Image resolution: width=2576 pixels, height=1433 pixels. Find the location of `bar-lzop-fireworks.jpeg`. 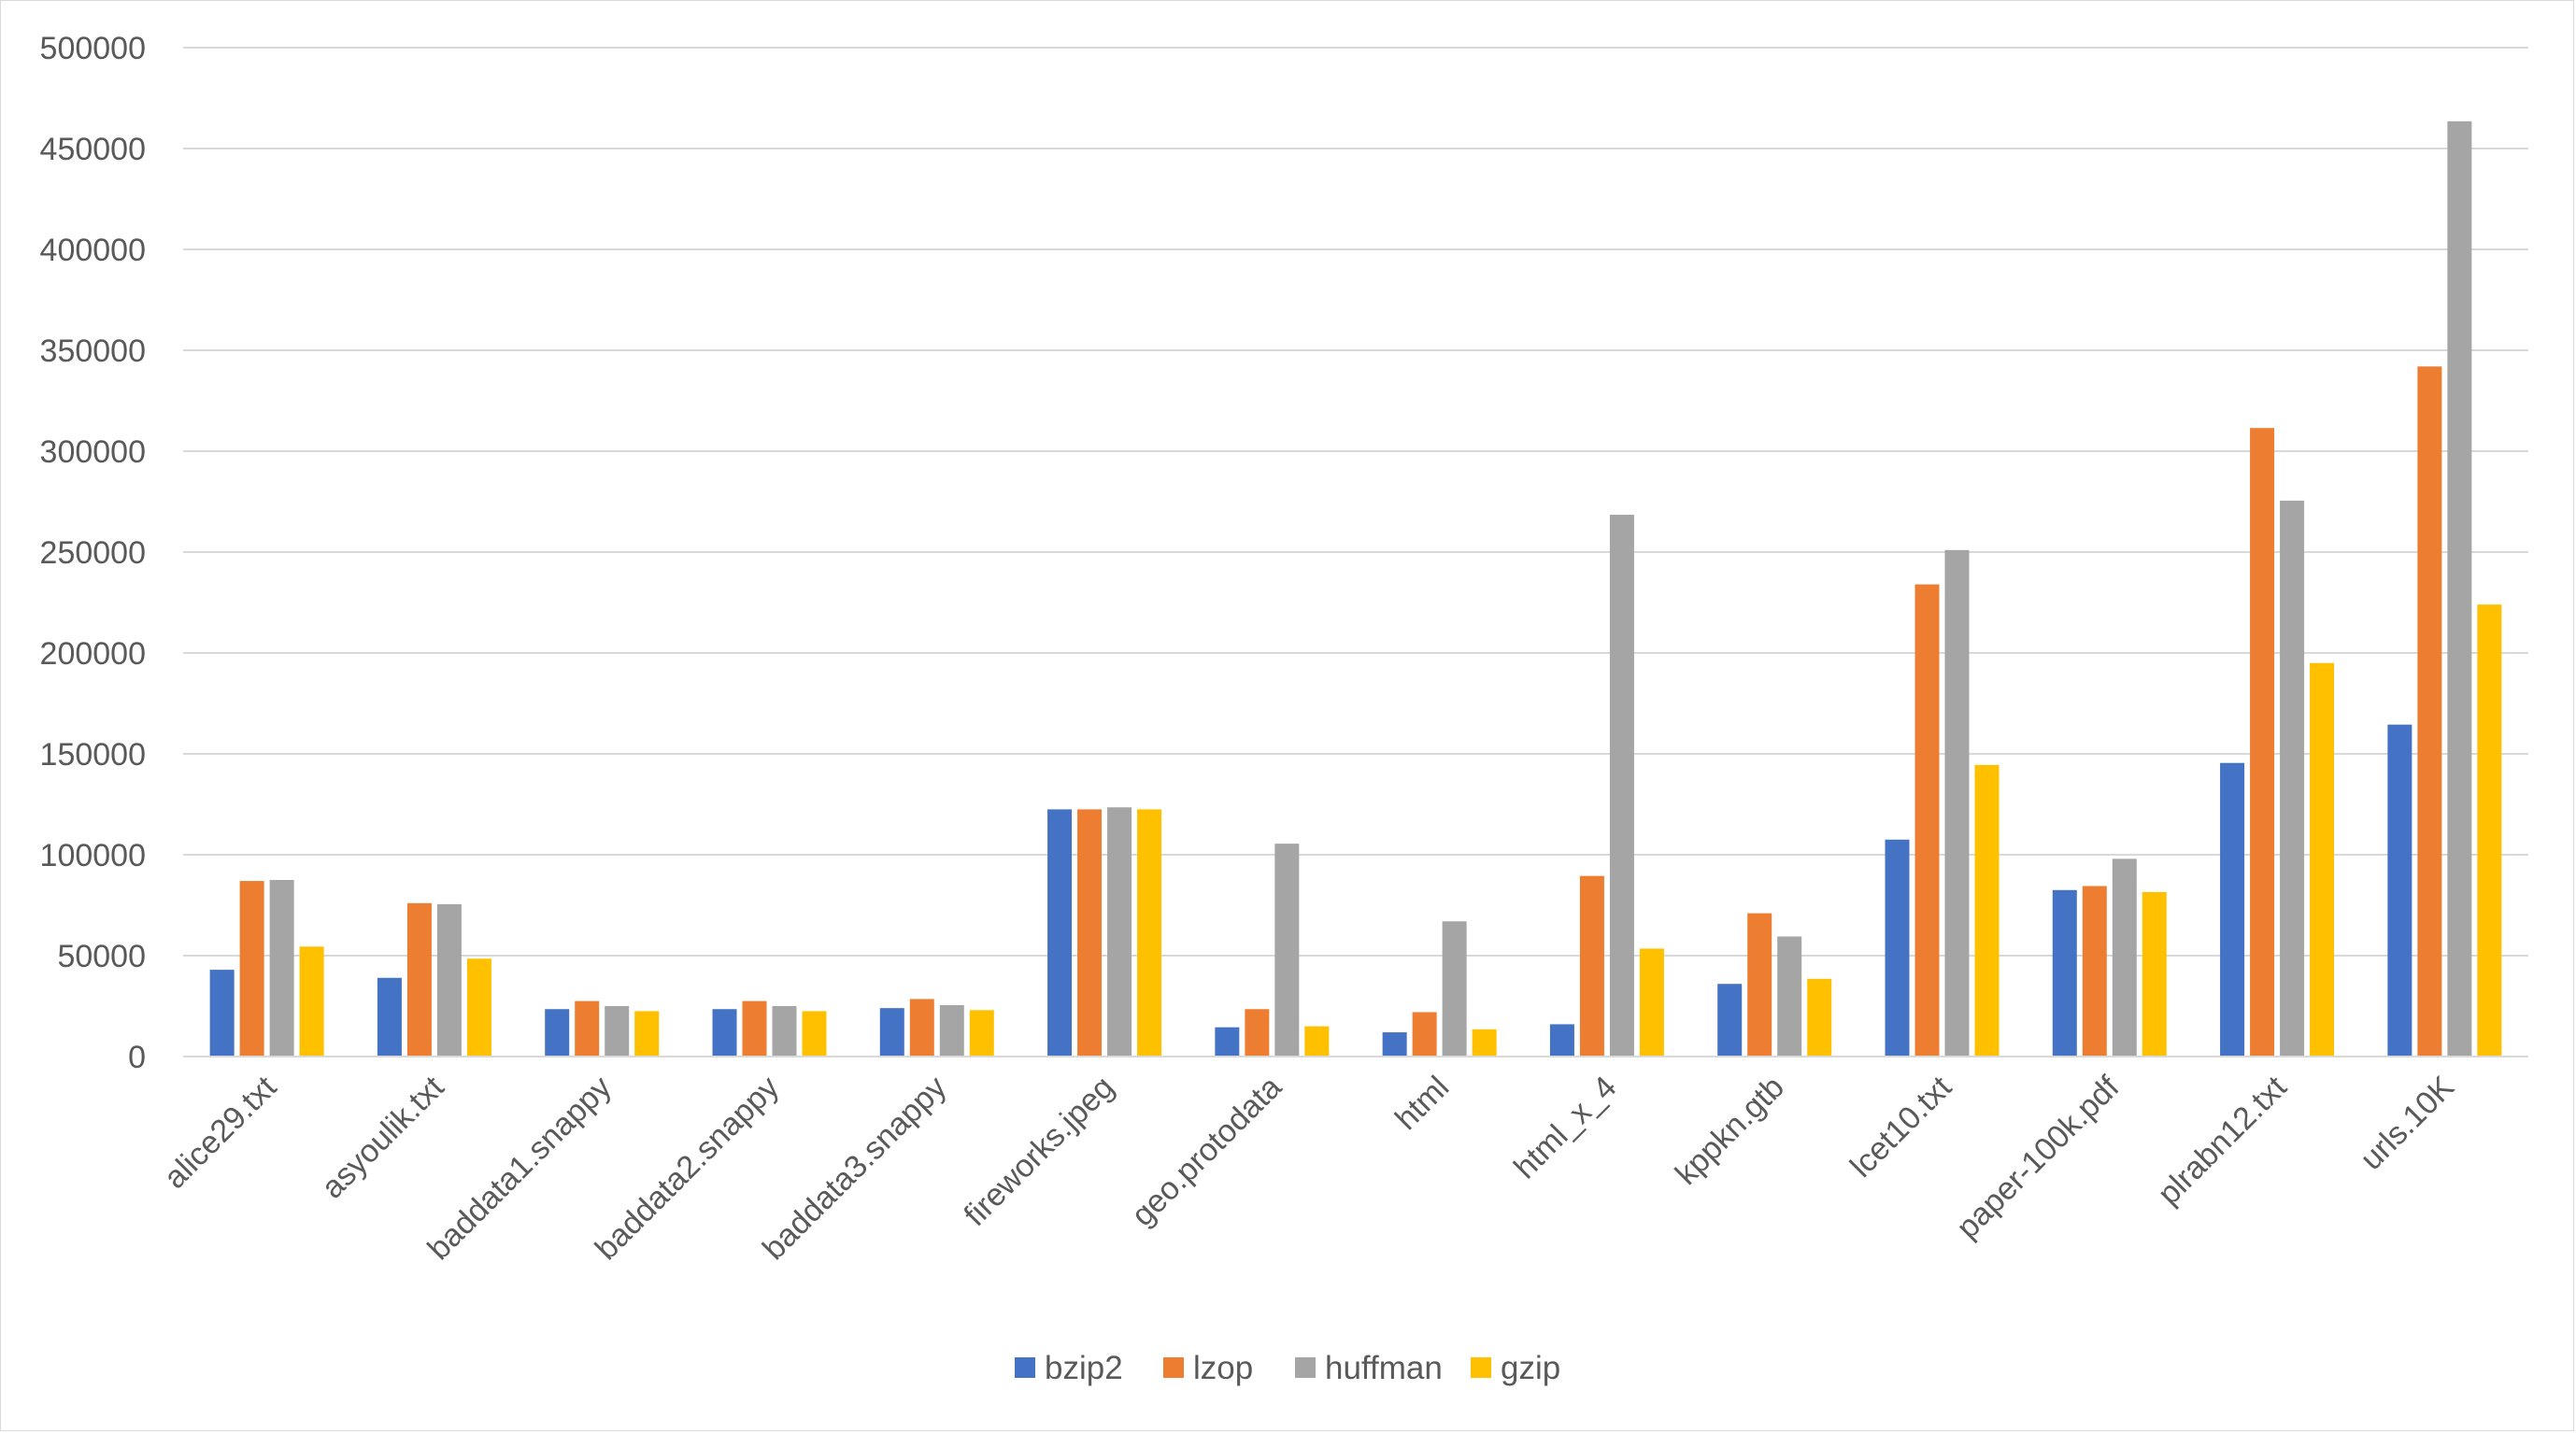

bar-lzop-fireworks.jpeg is located at coordinates (1090, 933).